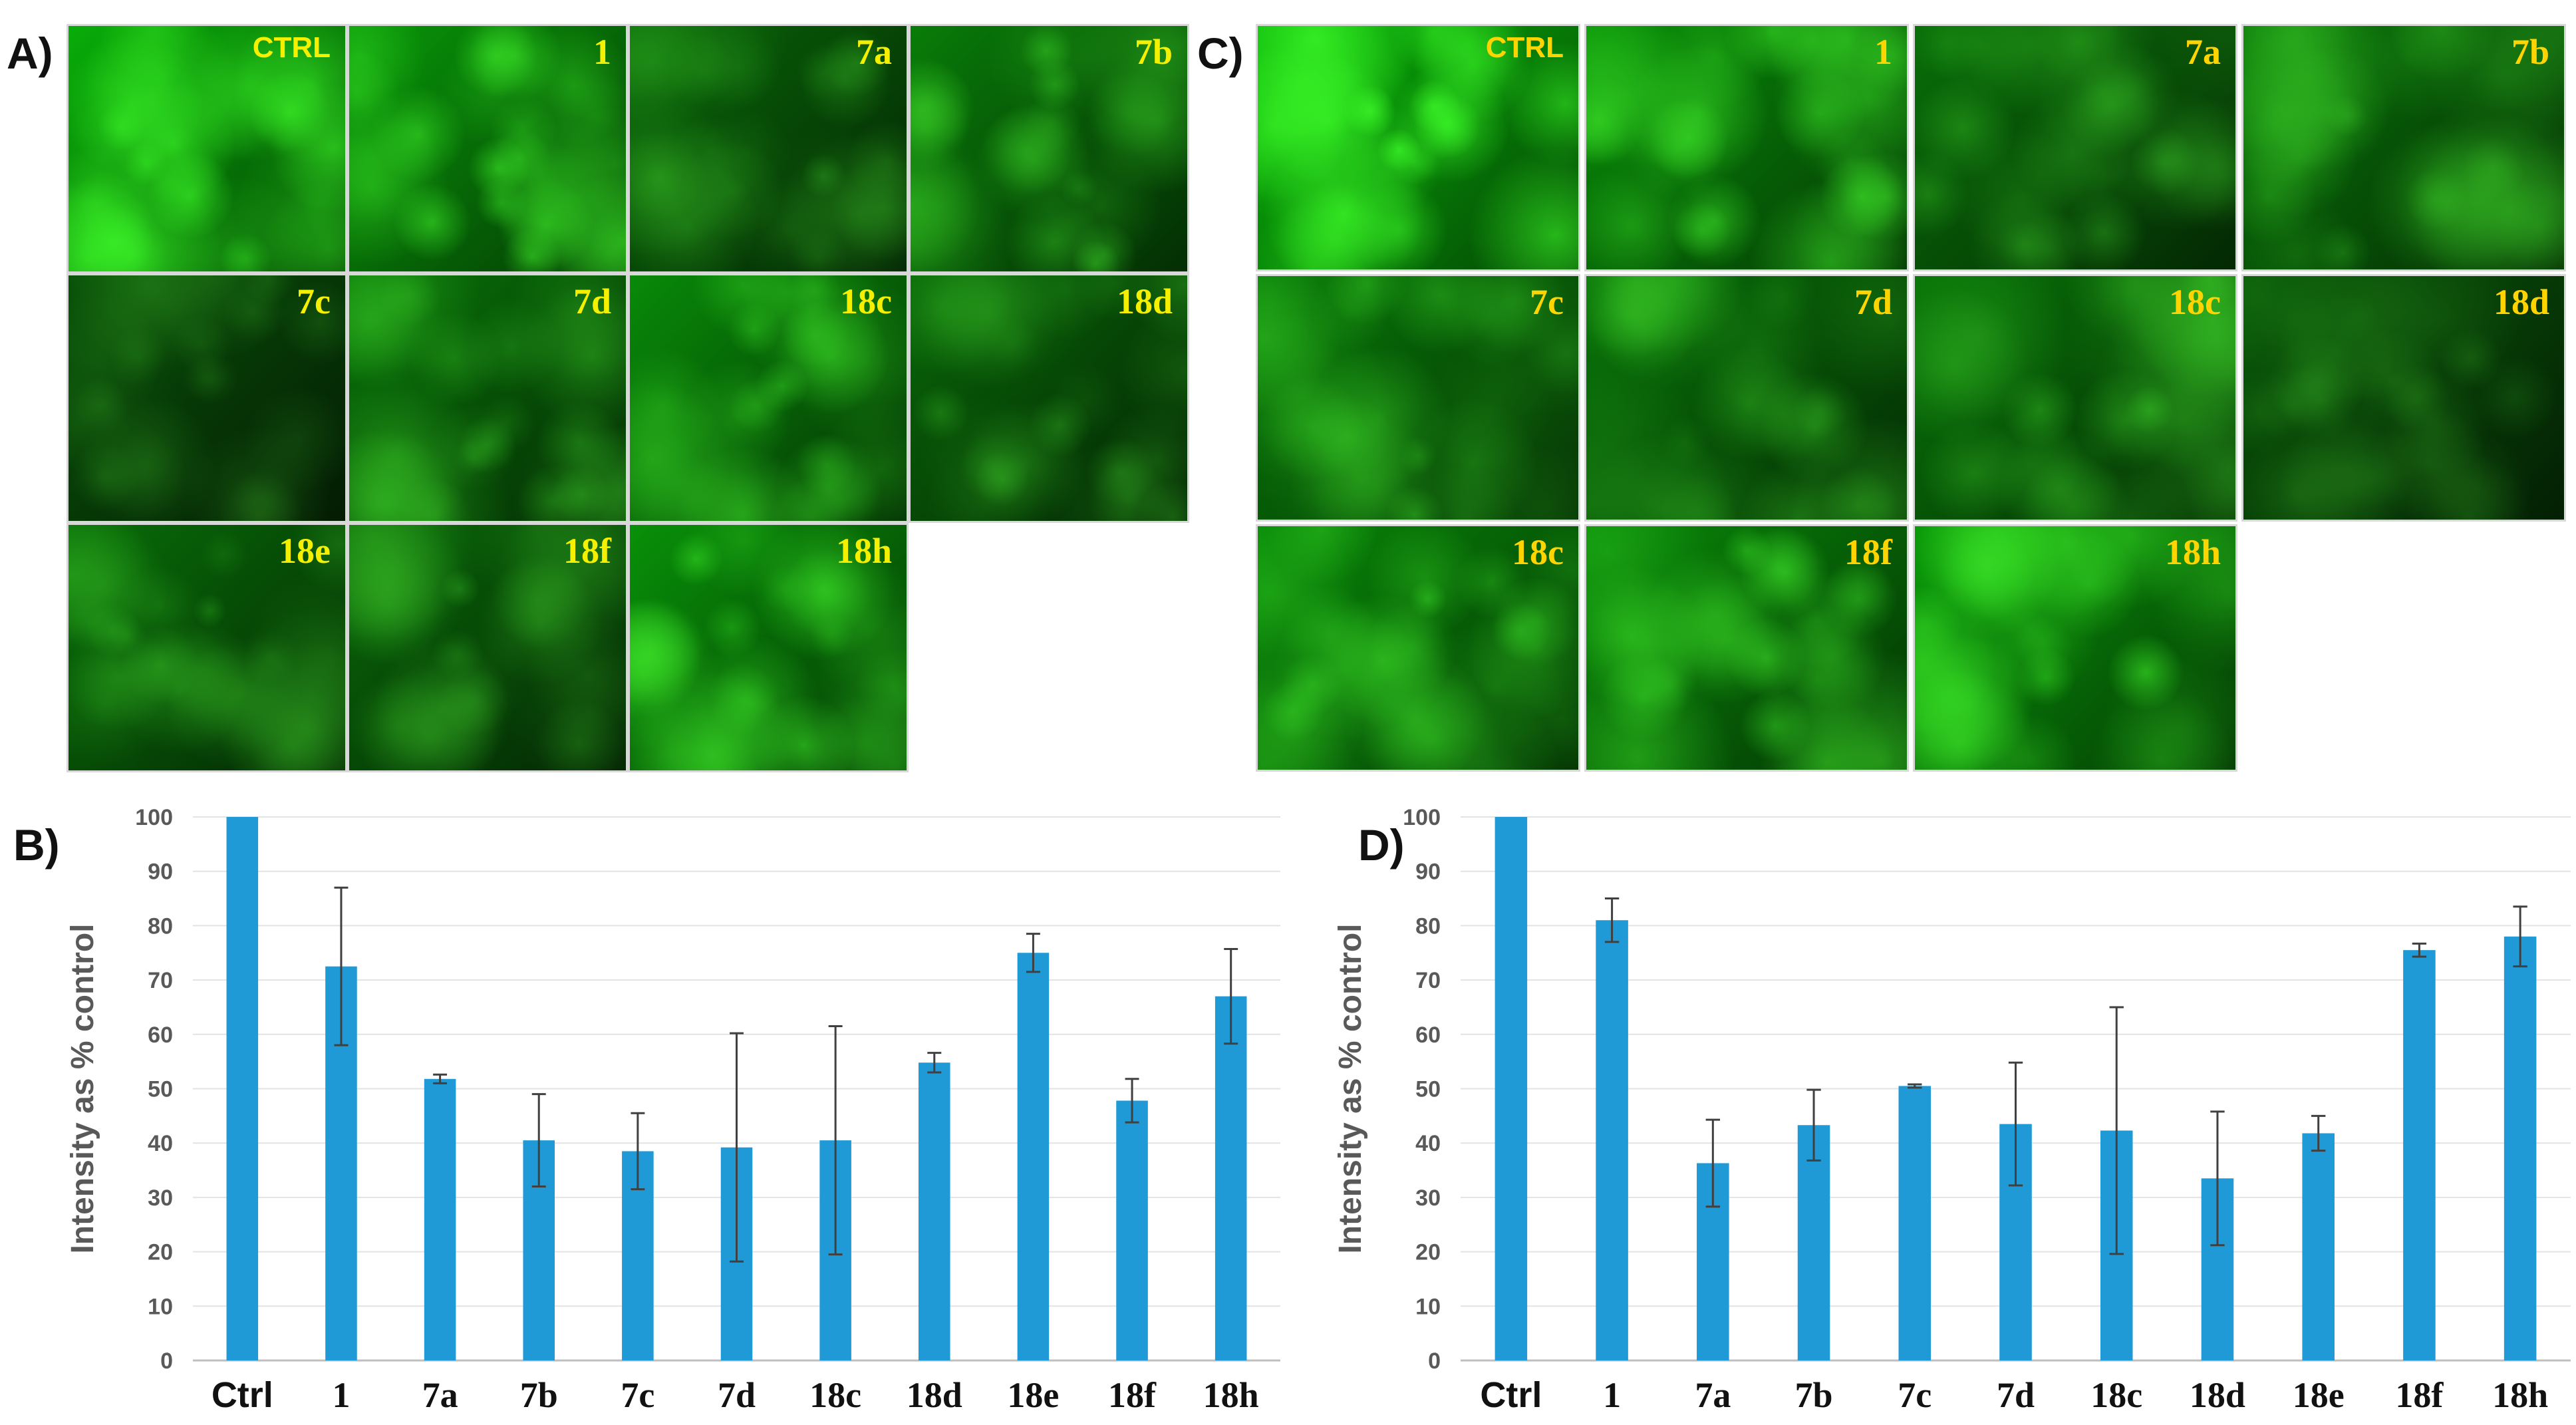 This screenshot has width=2576, height=1425. Describe the element at coordinates (1381, 845) in the screenshot. I see `panel-d-label: D)` at that location.